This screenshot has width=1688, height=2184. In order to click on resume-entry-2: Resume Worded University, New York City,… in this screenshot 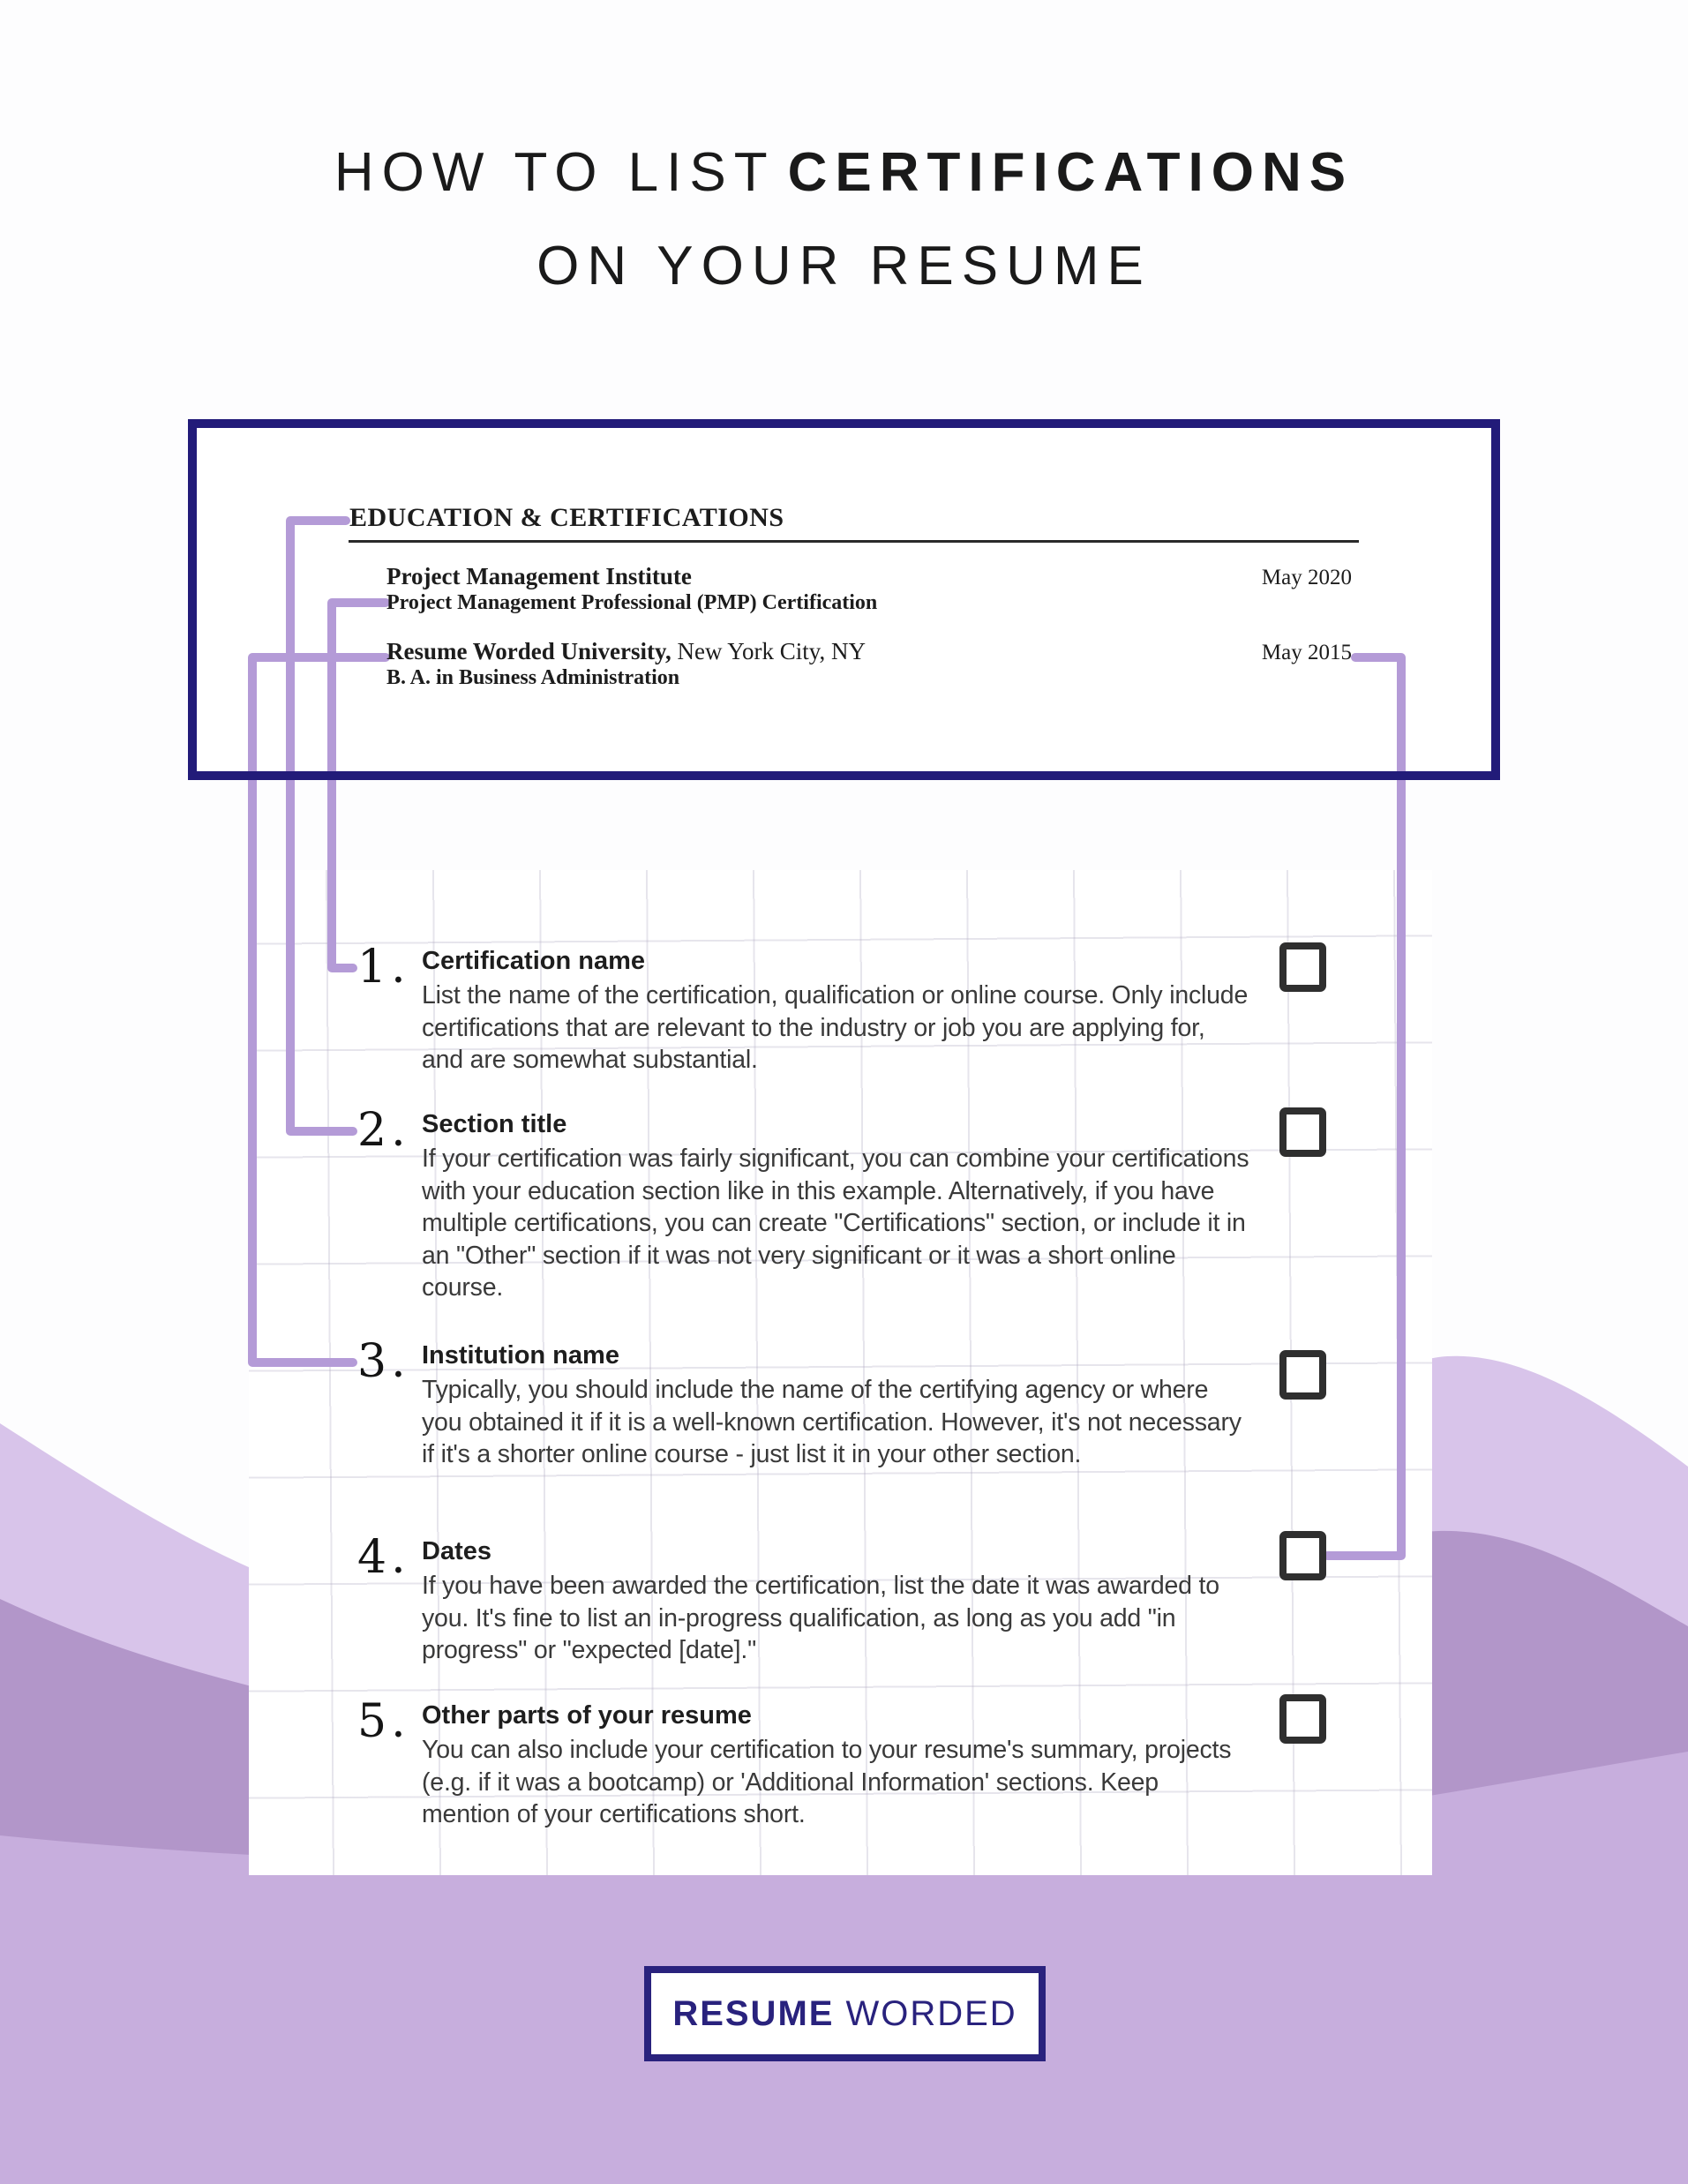, I will do `click(869, 651)`.